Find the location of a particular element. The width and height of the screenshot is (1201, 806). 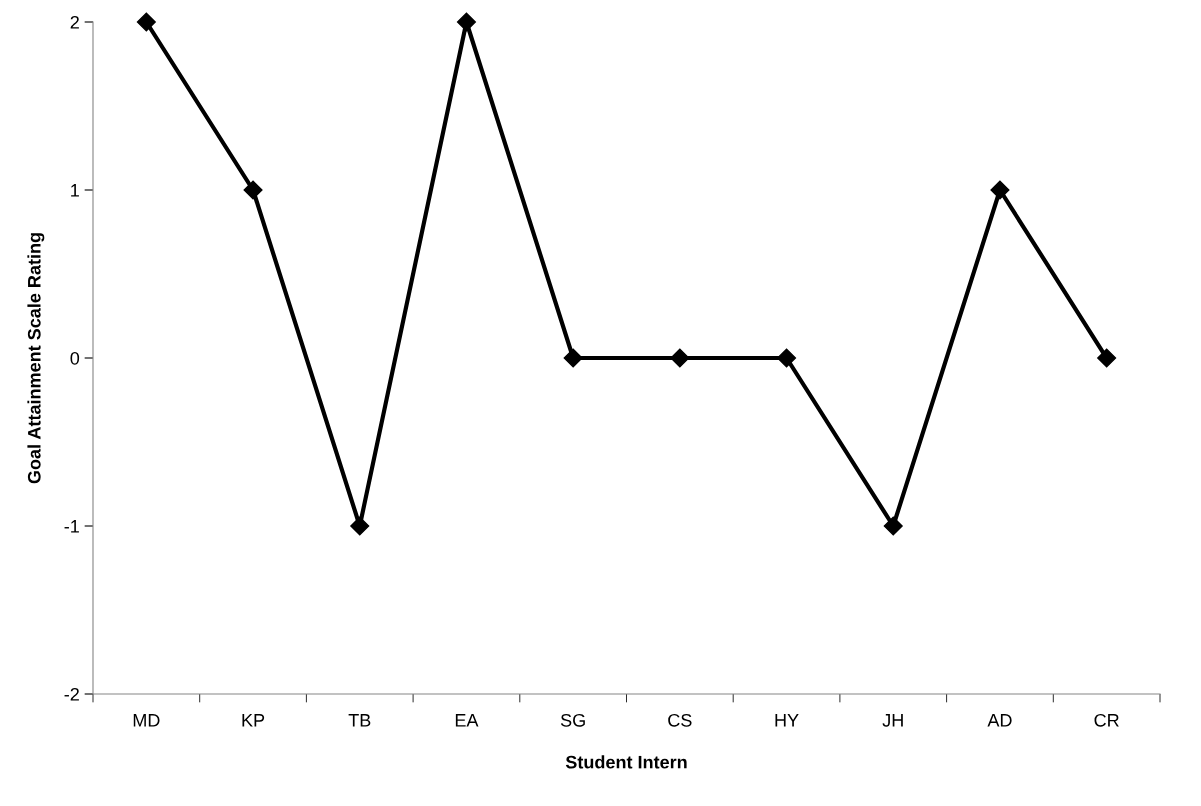

y-axis-title: Goal Attainment Scale Rating is located at coordinates (36, 358).